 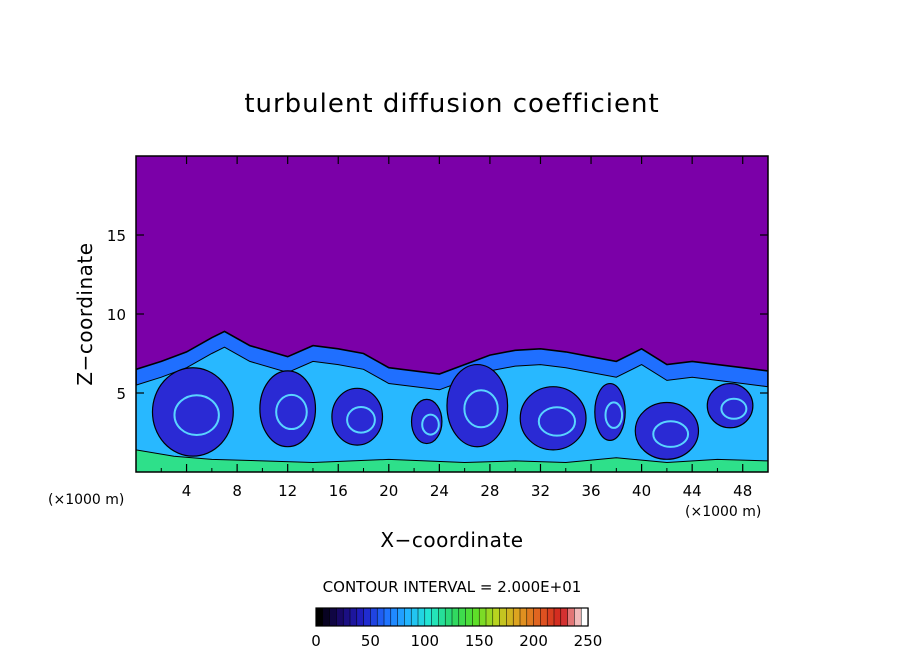 What do you see at coordinates (116, 236) in the screenshot?
I see `y-tick-label: 15` at bounding box center [116, 236].